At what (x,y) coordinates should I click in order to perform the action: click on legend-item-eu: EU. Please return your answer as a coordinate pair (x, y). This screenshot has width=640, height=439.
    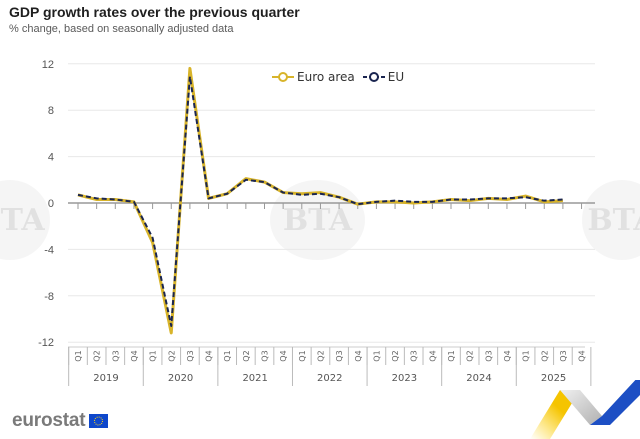
    Looking at the image, I should click on (383, 77).